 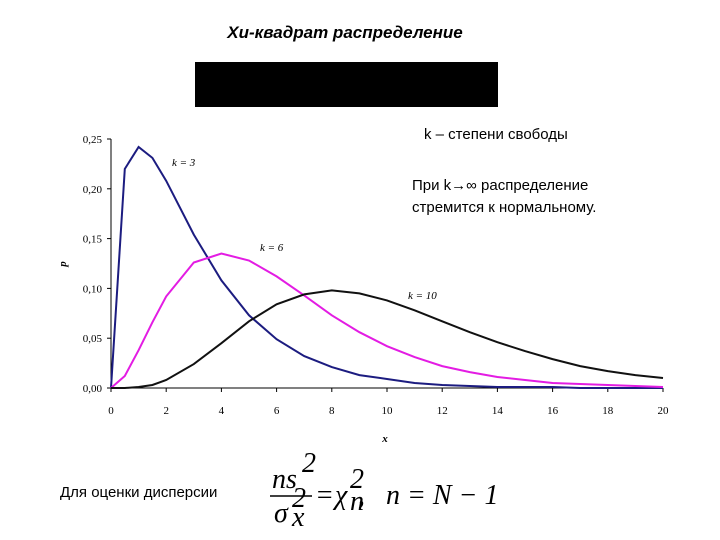 I want to click on formula: ns 2 σ 2 x = χ 2 n , n = N − 1, so click(x=384, y=490).